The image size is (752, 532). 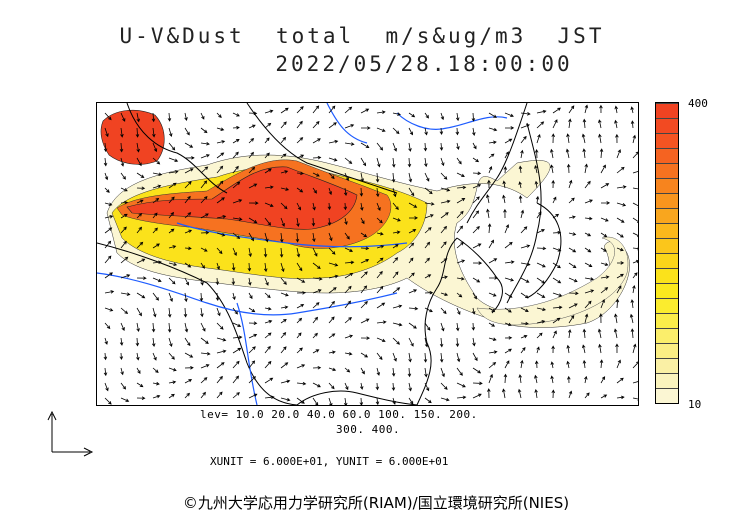 What do you see at coordinates (695, 404) in the screenshot?
I see `colorbar-min-label: 10` at bounding box center [695, 404].